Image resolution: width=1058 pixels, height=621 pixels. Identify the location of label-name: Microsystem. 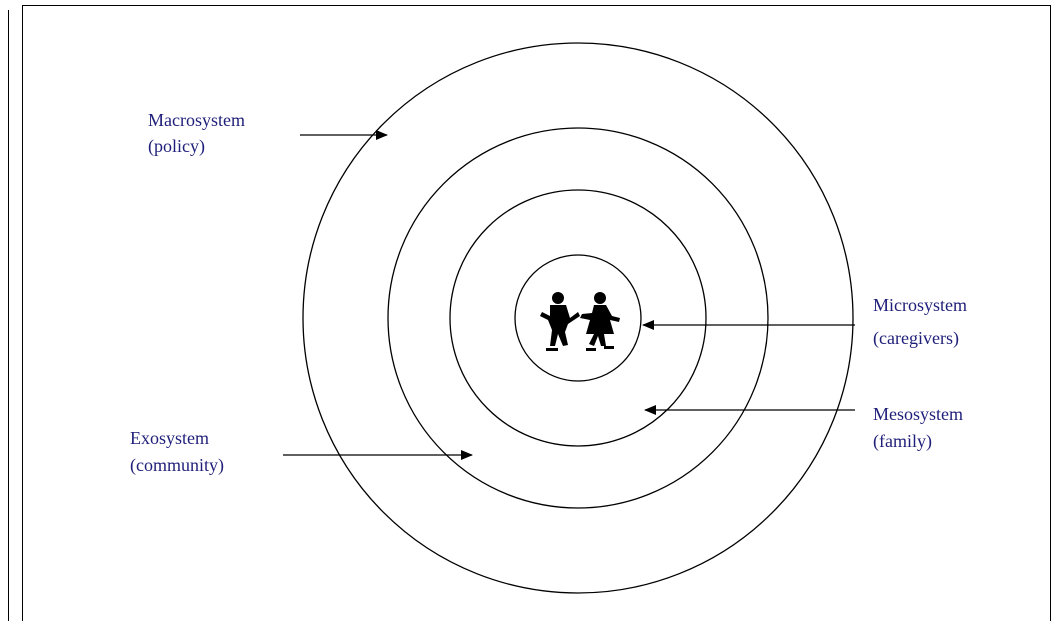
(920, 305).